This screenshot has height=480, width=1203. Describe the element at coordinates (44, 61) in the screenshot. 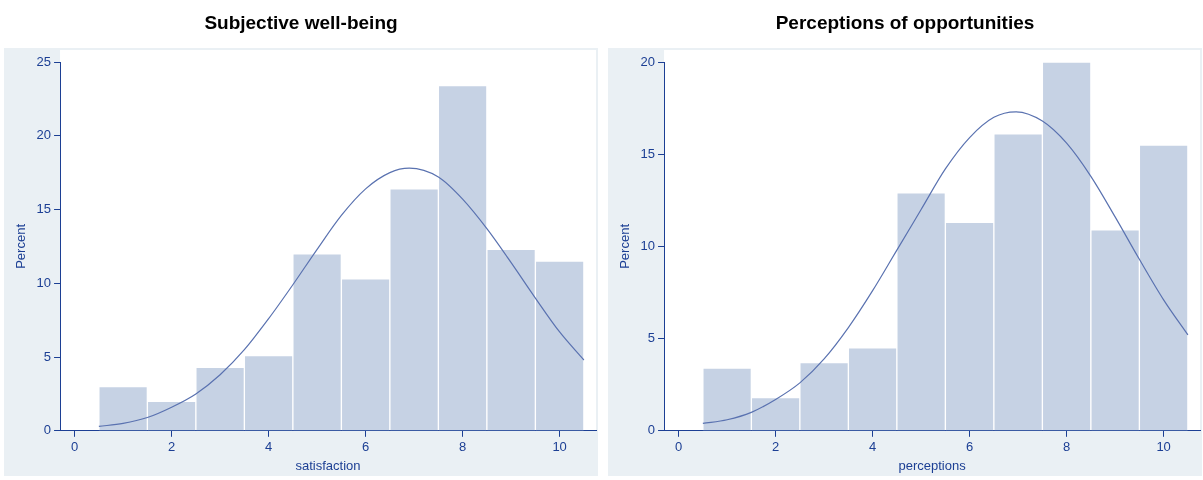

I see `y-tick-label: 25` at that location.